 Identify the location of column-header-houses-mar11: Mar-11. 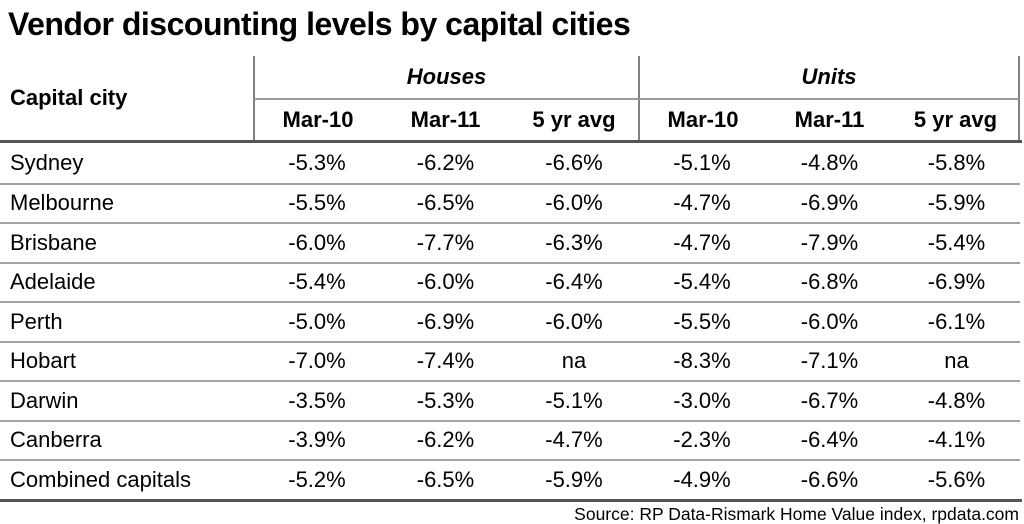
(445, 119).